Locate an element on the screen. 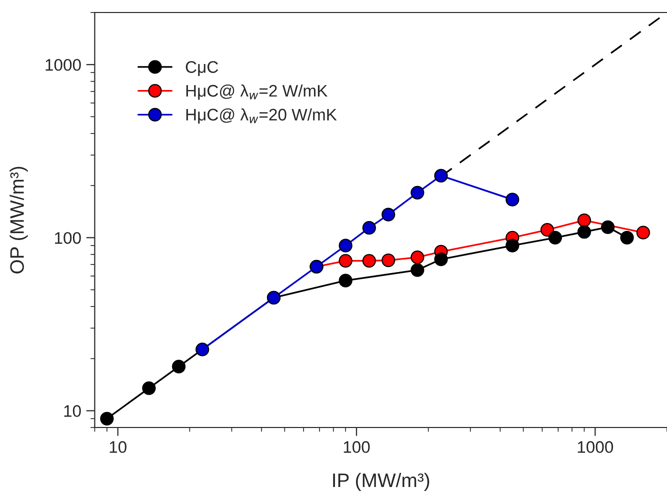 This screenshot has height=500, width=667. x-tick-label: 10 is located at coordinates (118, 447).